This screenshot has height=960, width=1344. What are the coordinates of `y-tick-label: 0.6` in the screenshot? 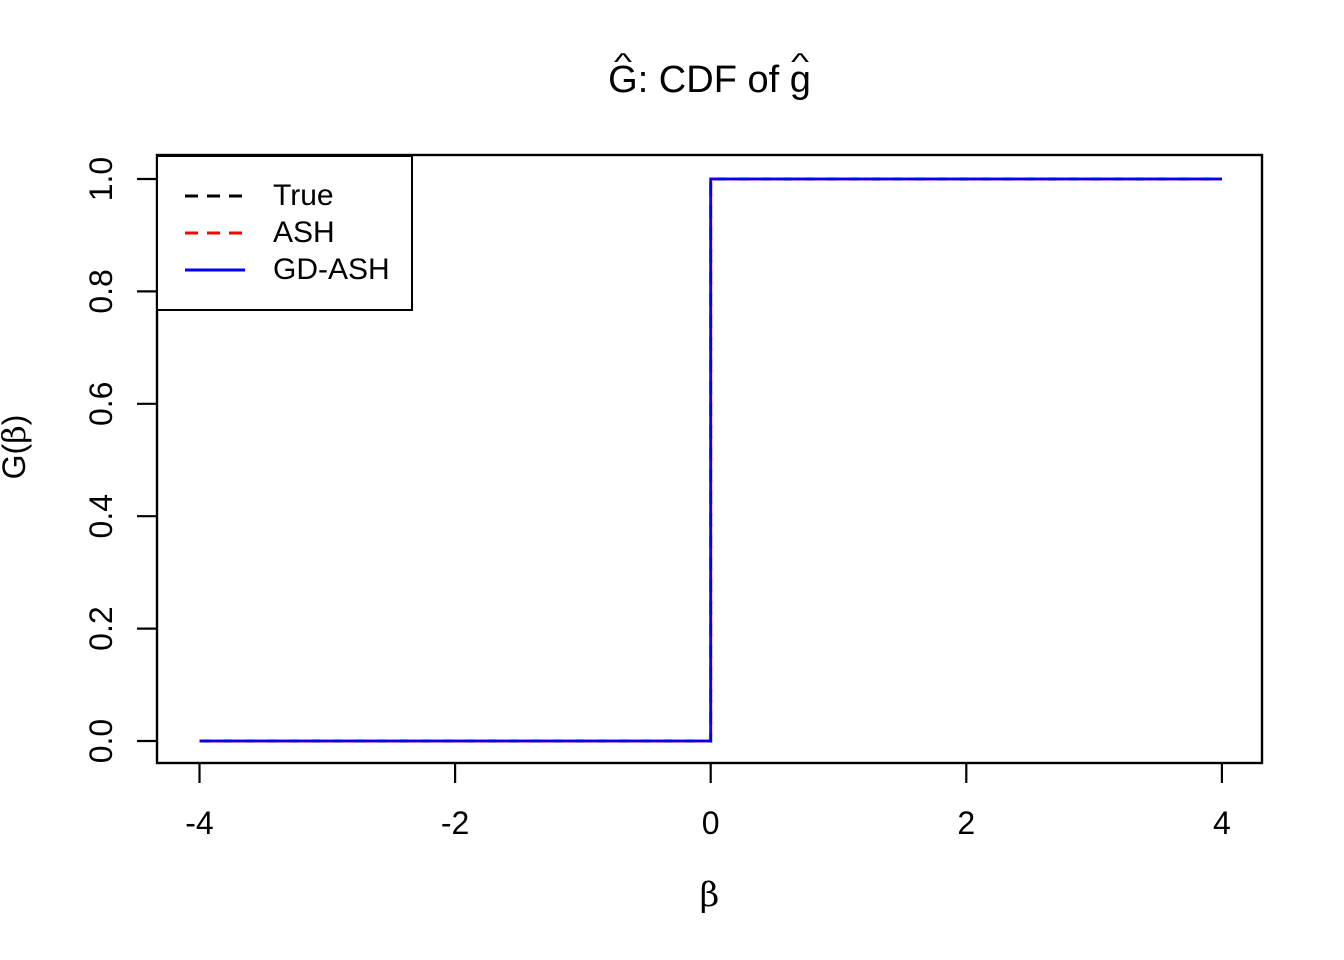 It's located at (101, 404).